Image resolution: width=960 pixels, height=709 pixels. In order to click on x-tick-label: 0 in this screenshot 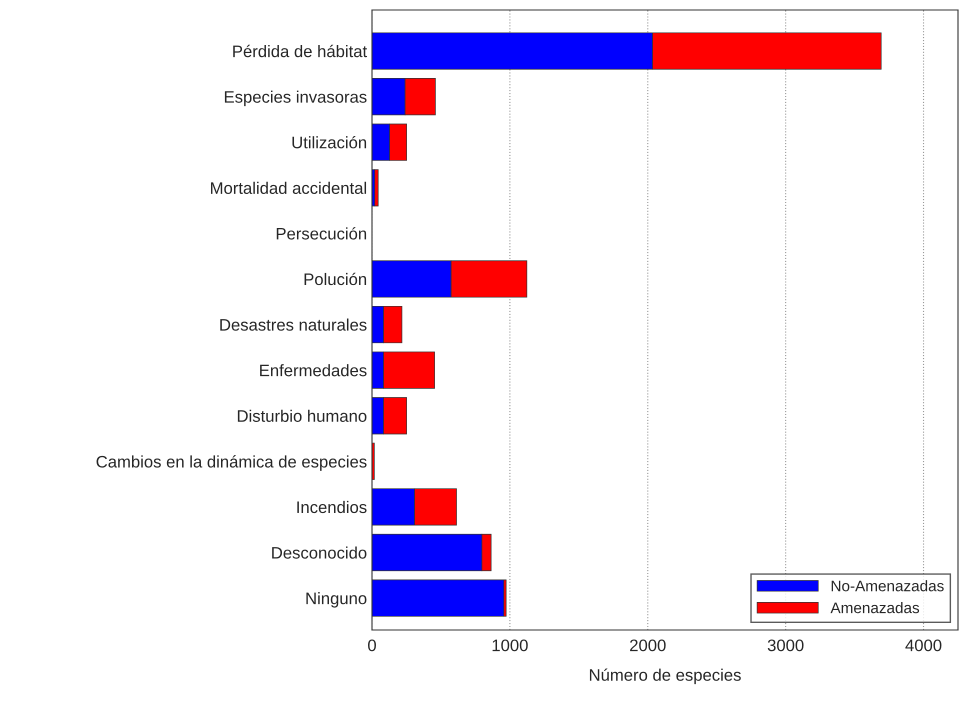, I will do `click(372, 645)`.